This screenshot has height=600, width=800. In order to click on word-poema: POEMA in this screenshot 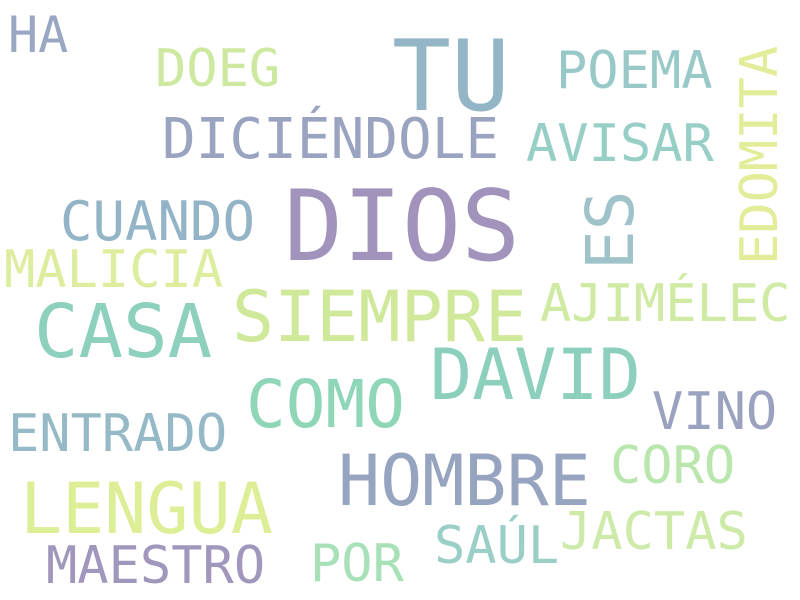, I will do `click(634, 71)`.